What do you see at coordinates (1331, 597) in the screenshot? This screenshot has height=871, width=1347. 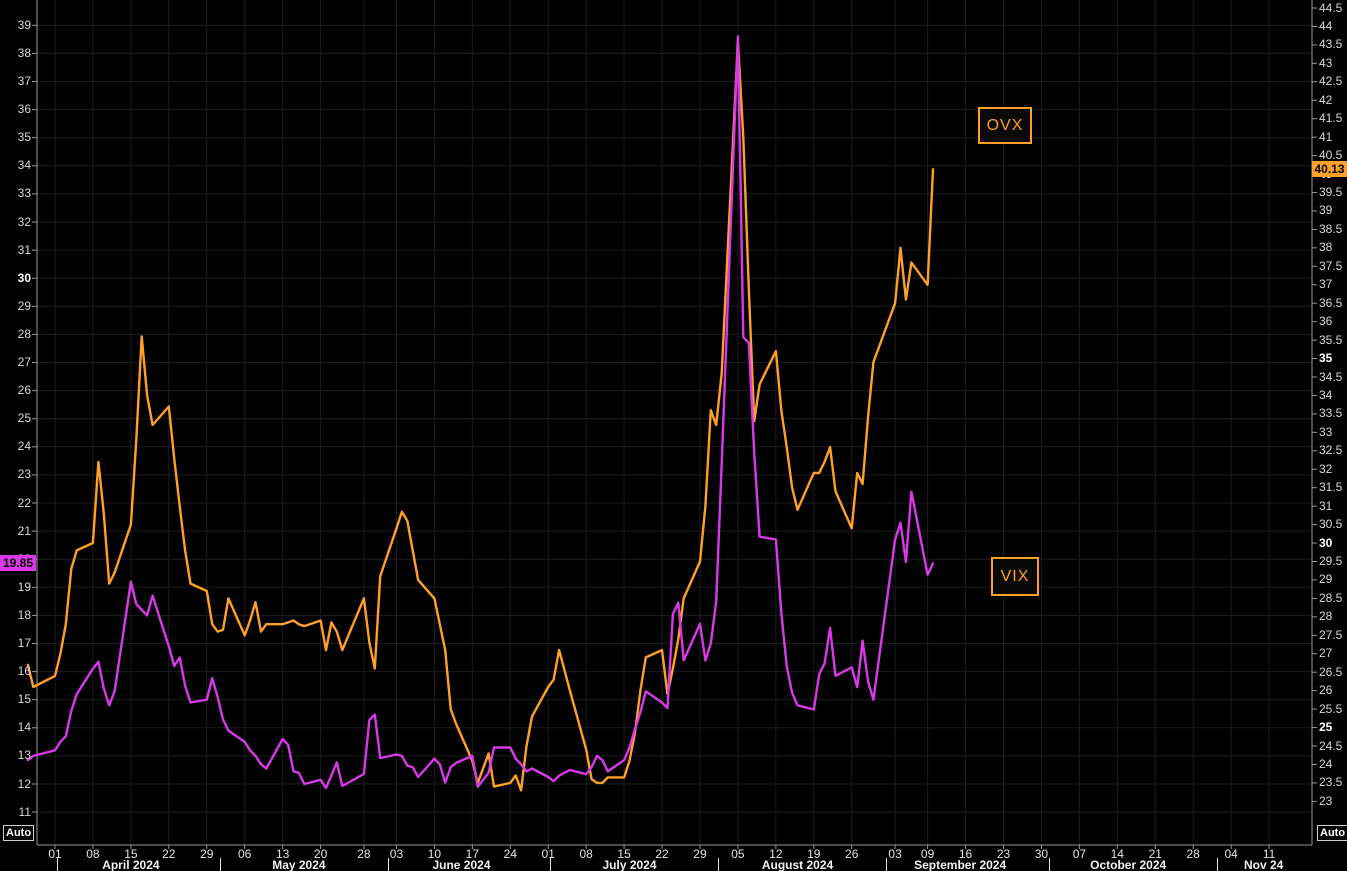 I see `right-axis-tick-label: 28.5` at bounding box center [1331, 597].